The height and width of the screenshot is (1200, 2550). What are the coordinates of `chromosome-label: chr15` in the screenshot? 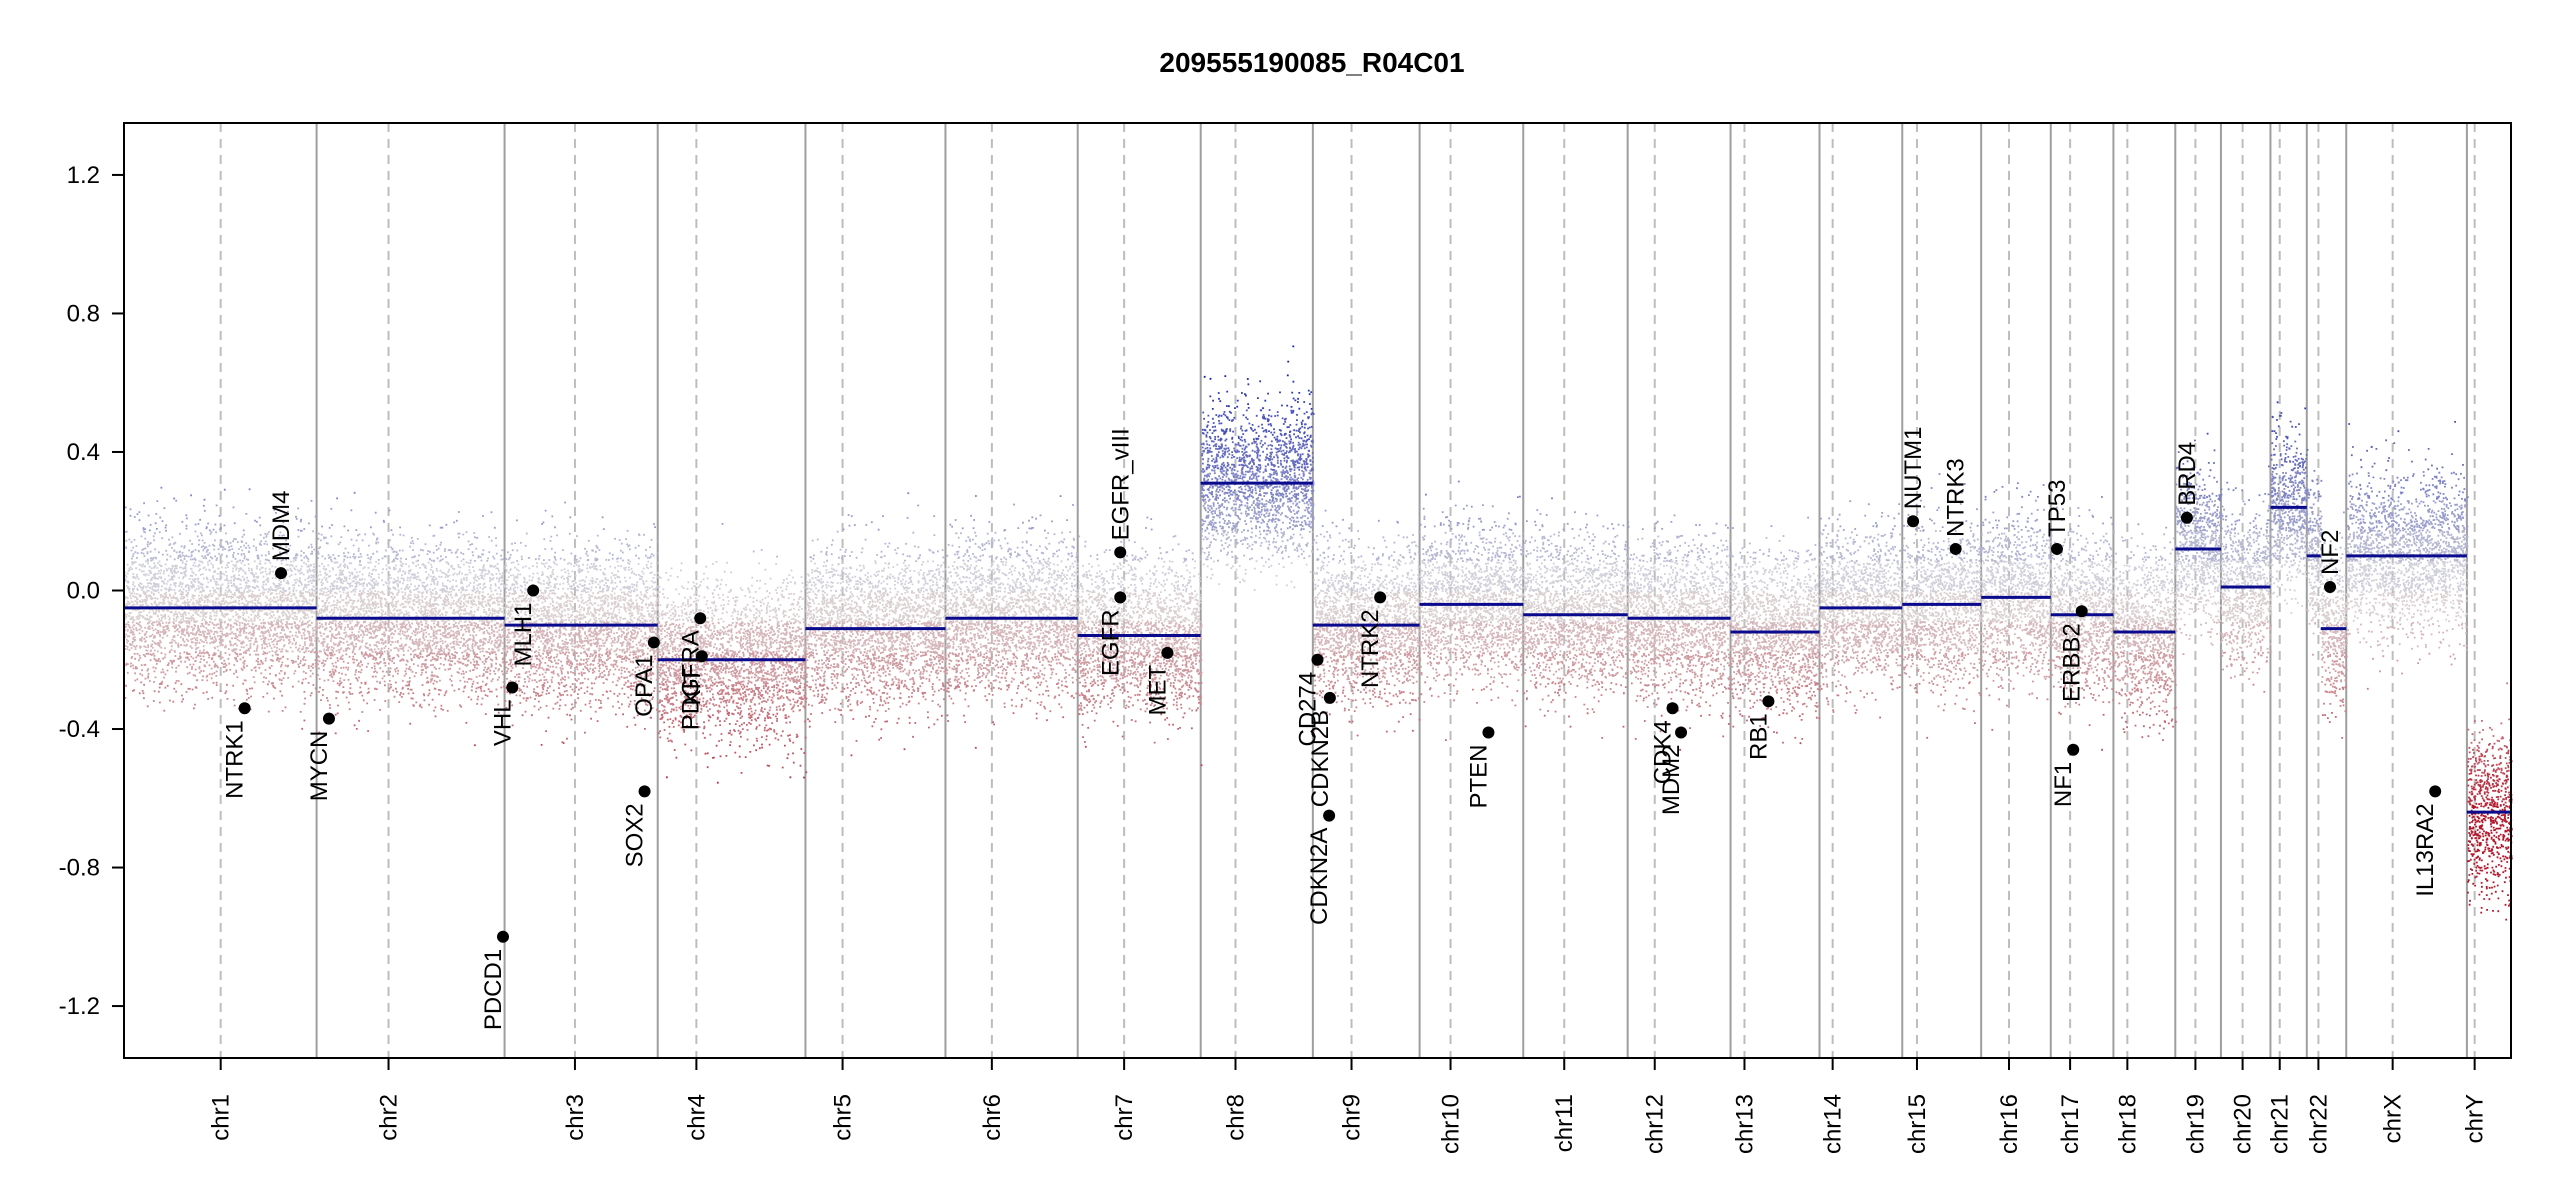 It's located at (1917, 1124).